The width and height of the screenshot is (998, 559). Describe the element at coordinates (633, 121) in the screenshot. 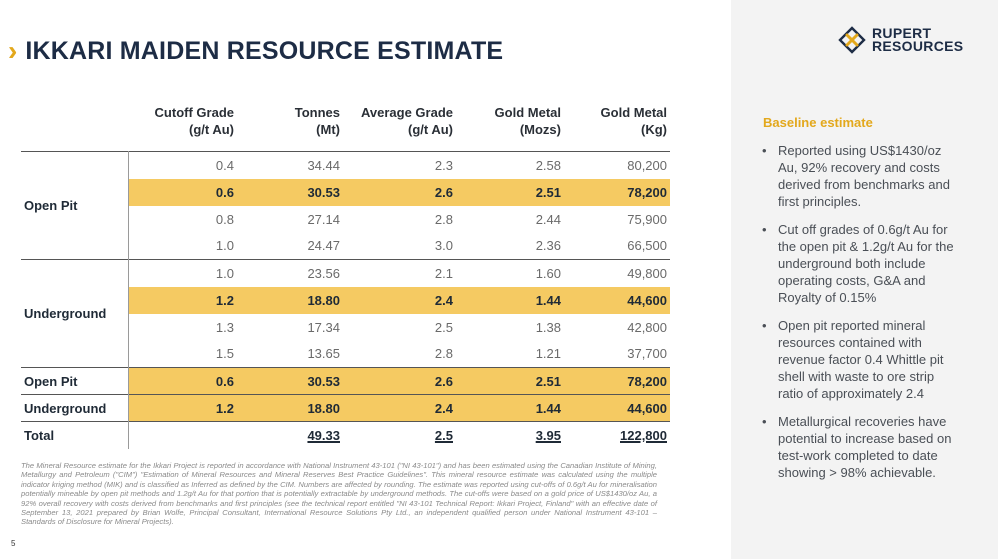

I see `header-gold-kg: Gold Metal (Kg)` at that location.